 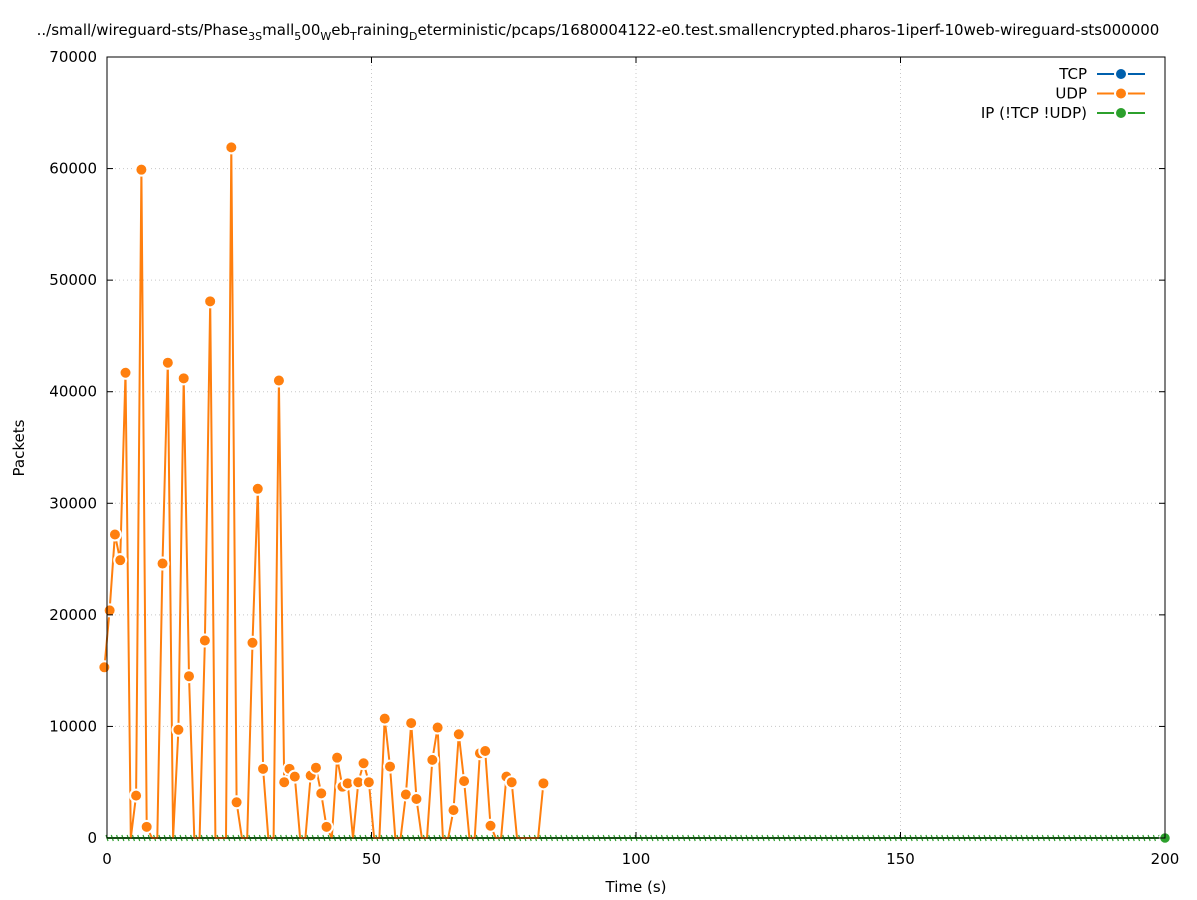 I want to click on chart-title-part: raining, so click(x=383, y=30).